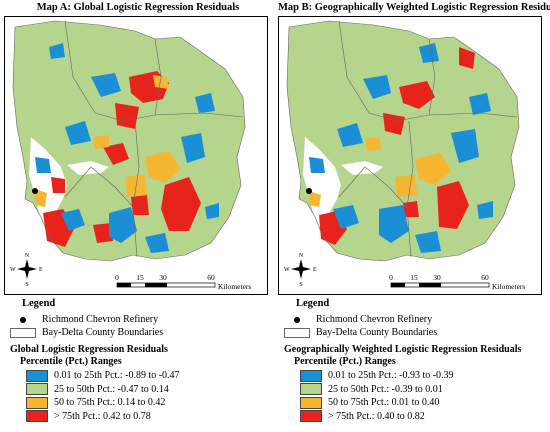 This screenshot has height=432, width=550. I want to click on class-label: > 75th Pct.: 0.40 to 0.82, so click(376, 416).